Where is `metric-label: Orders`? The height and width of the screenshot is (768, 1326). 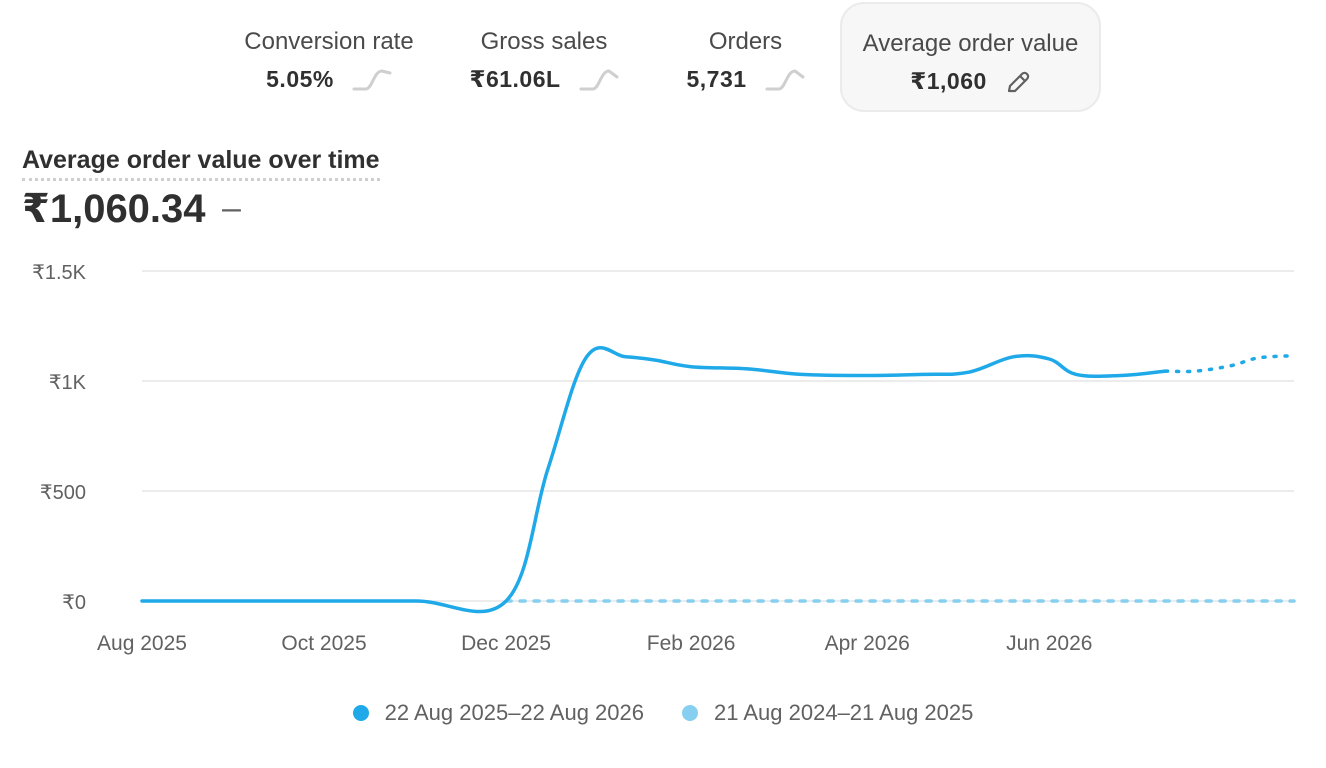
metric-label: Orders is located at coordinates (745, 41).